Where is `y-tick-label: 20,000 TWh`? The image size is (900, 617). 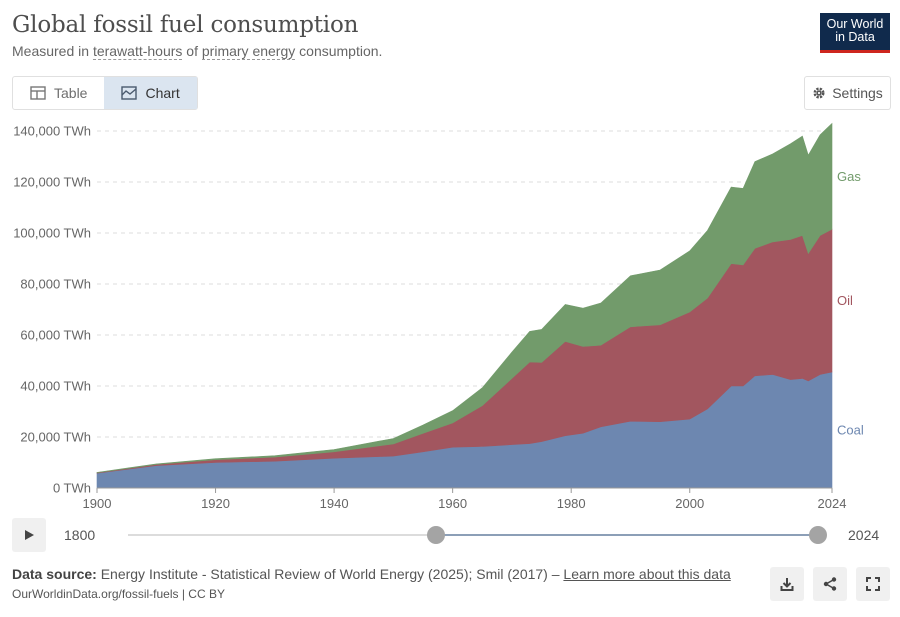 y-tick-label: 20,000 TWh is located at coordinates (55, 437).